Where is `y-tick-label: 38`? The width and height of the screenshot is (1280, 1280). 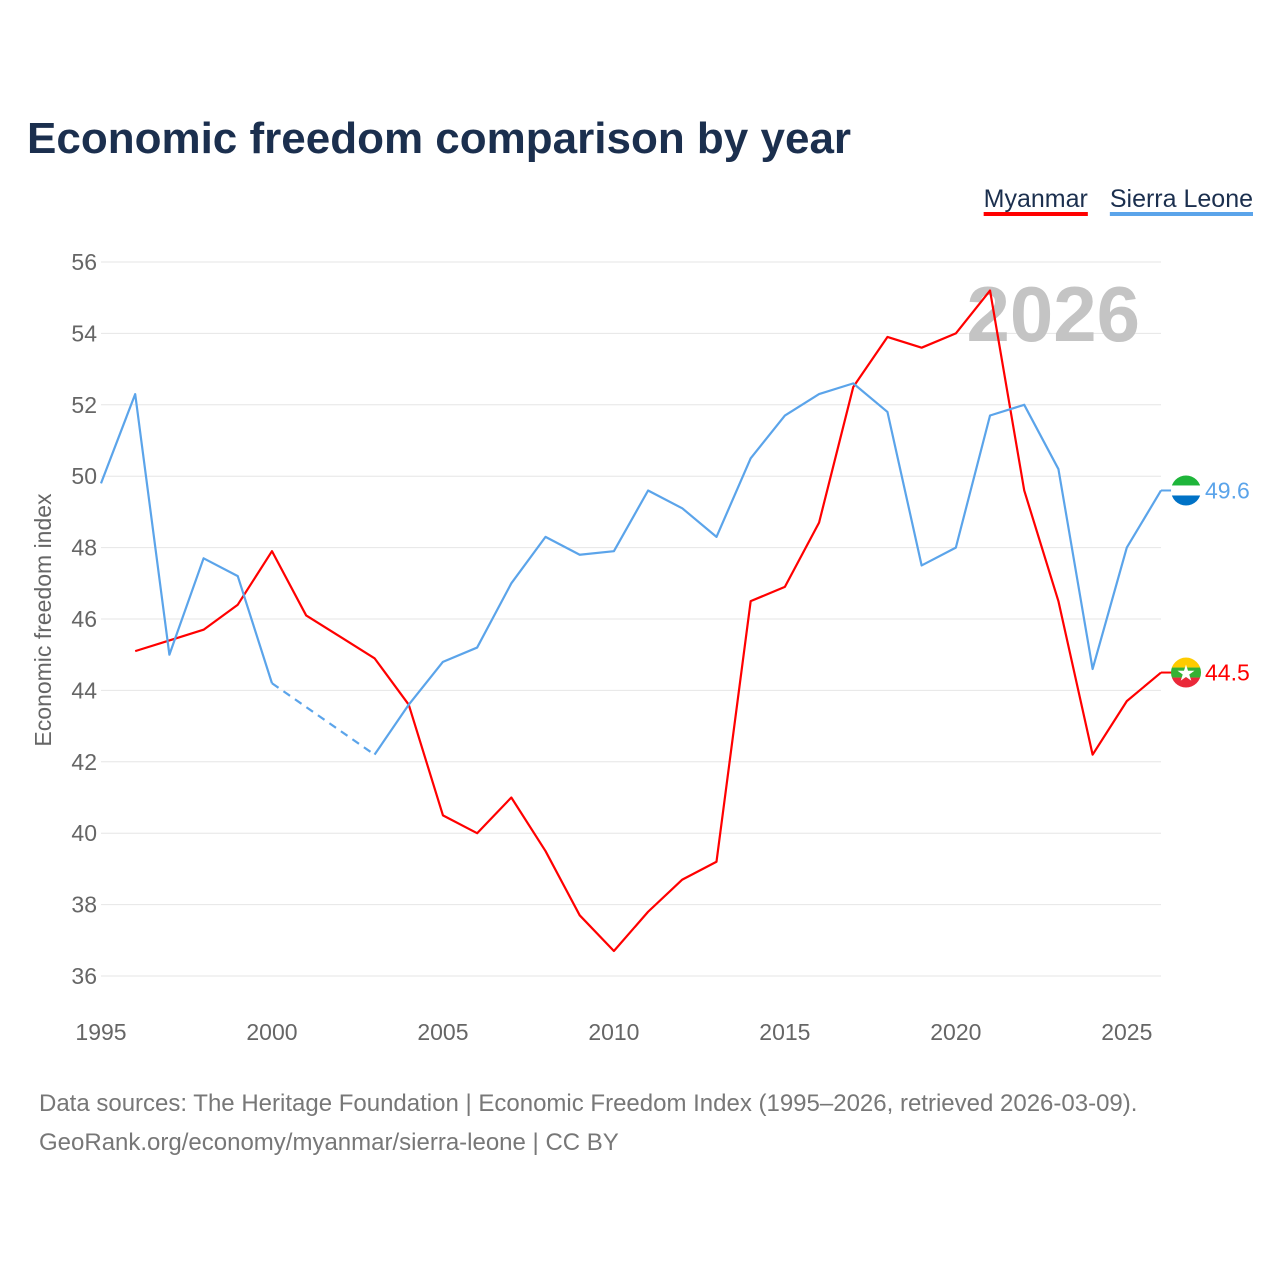 y-tick-label: 38 is located at coordinates (84, 905).